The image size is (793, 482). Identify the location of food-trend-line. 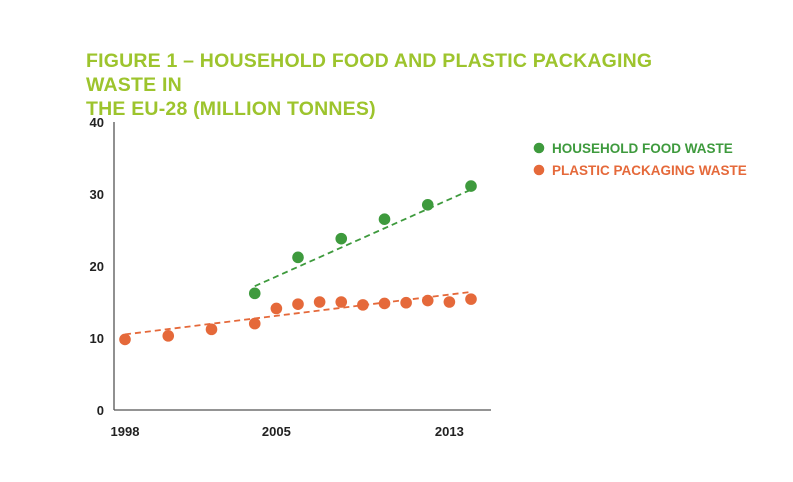
(363, 237).